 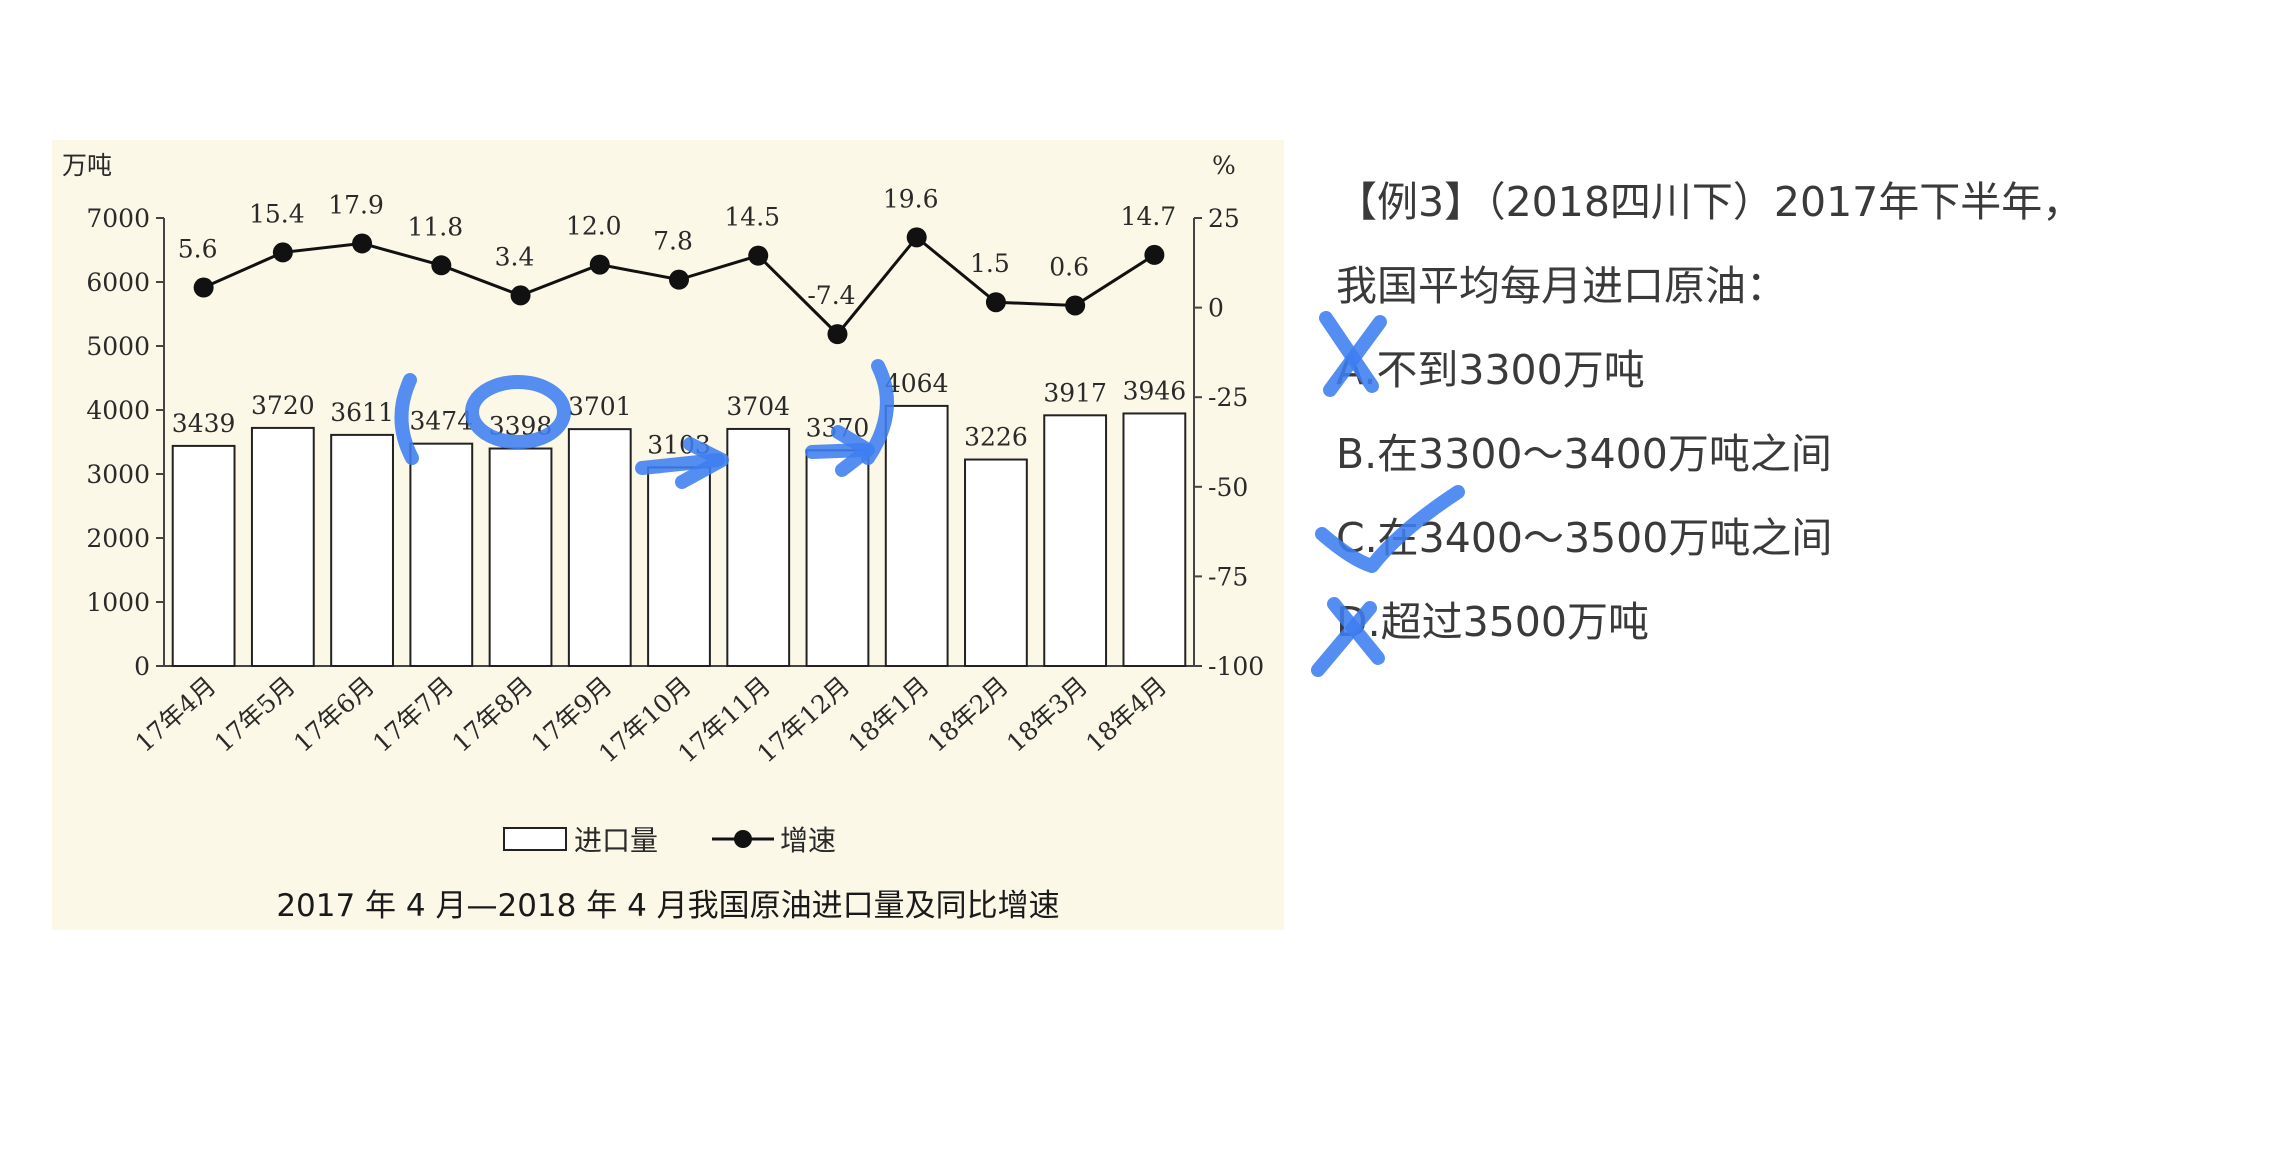 What do you see at coordinates (118, 346) in the screenshot?
I see `left-tick-label: 5000` at bounding box center [118, 346].